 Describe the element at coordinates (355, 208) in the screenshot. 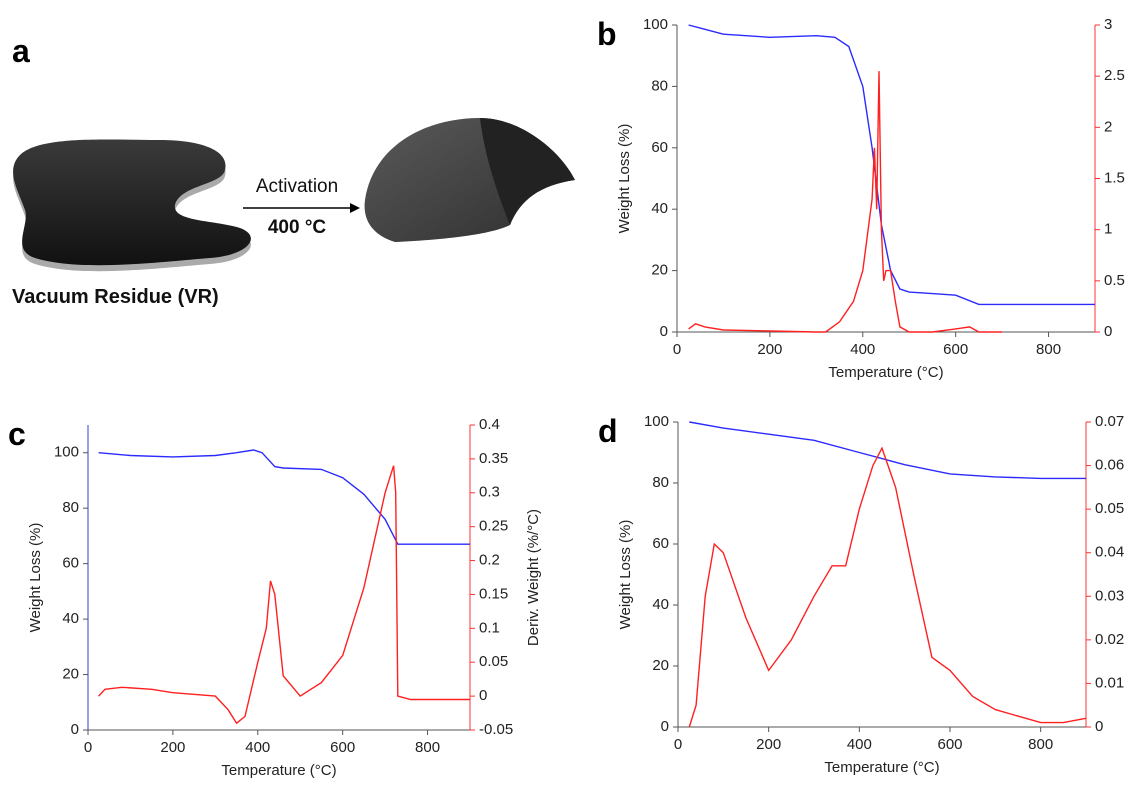

I see `arrow-head` at that location.